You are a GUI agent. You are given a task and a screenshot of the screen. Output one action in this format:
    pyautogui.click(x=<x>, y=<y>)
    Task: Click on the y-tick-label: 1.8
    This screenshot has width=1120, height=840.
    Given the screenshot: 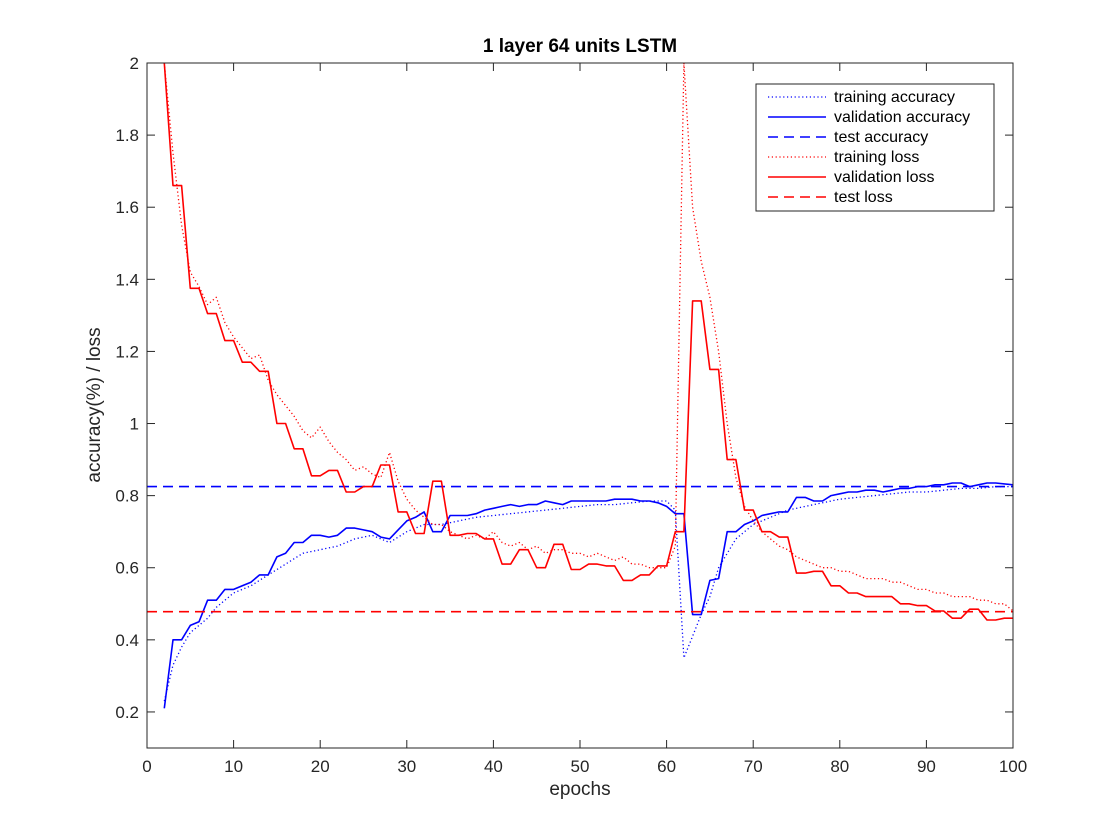 What is the action you would take?
    pyautogui.click(x=127, y=135)
    